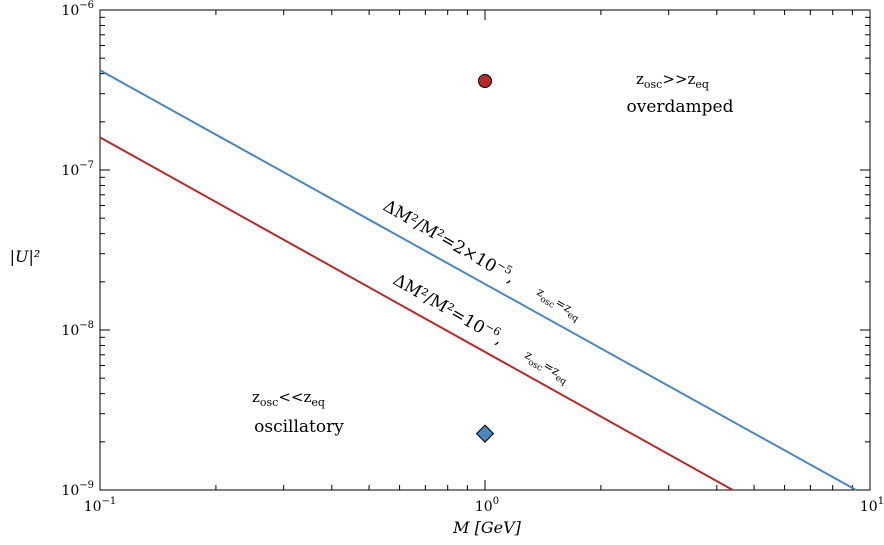 Image resolution: width=884 pixels, height=545 pixels. Describe the element at coordinates (100, 505) in the screenshot. I see `x-tick-label-0: 10⁻¹` at that location.